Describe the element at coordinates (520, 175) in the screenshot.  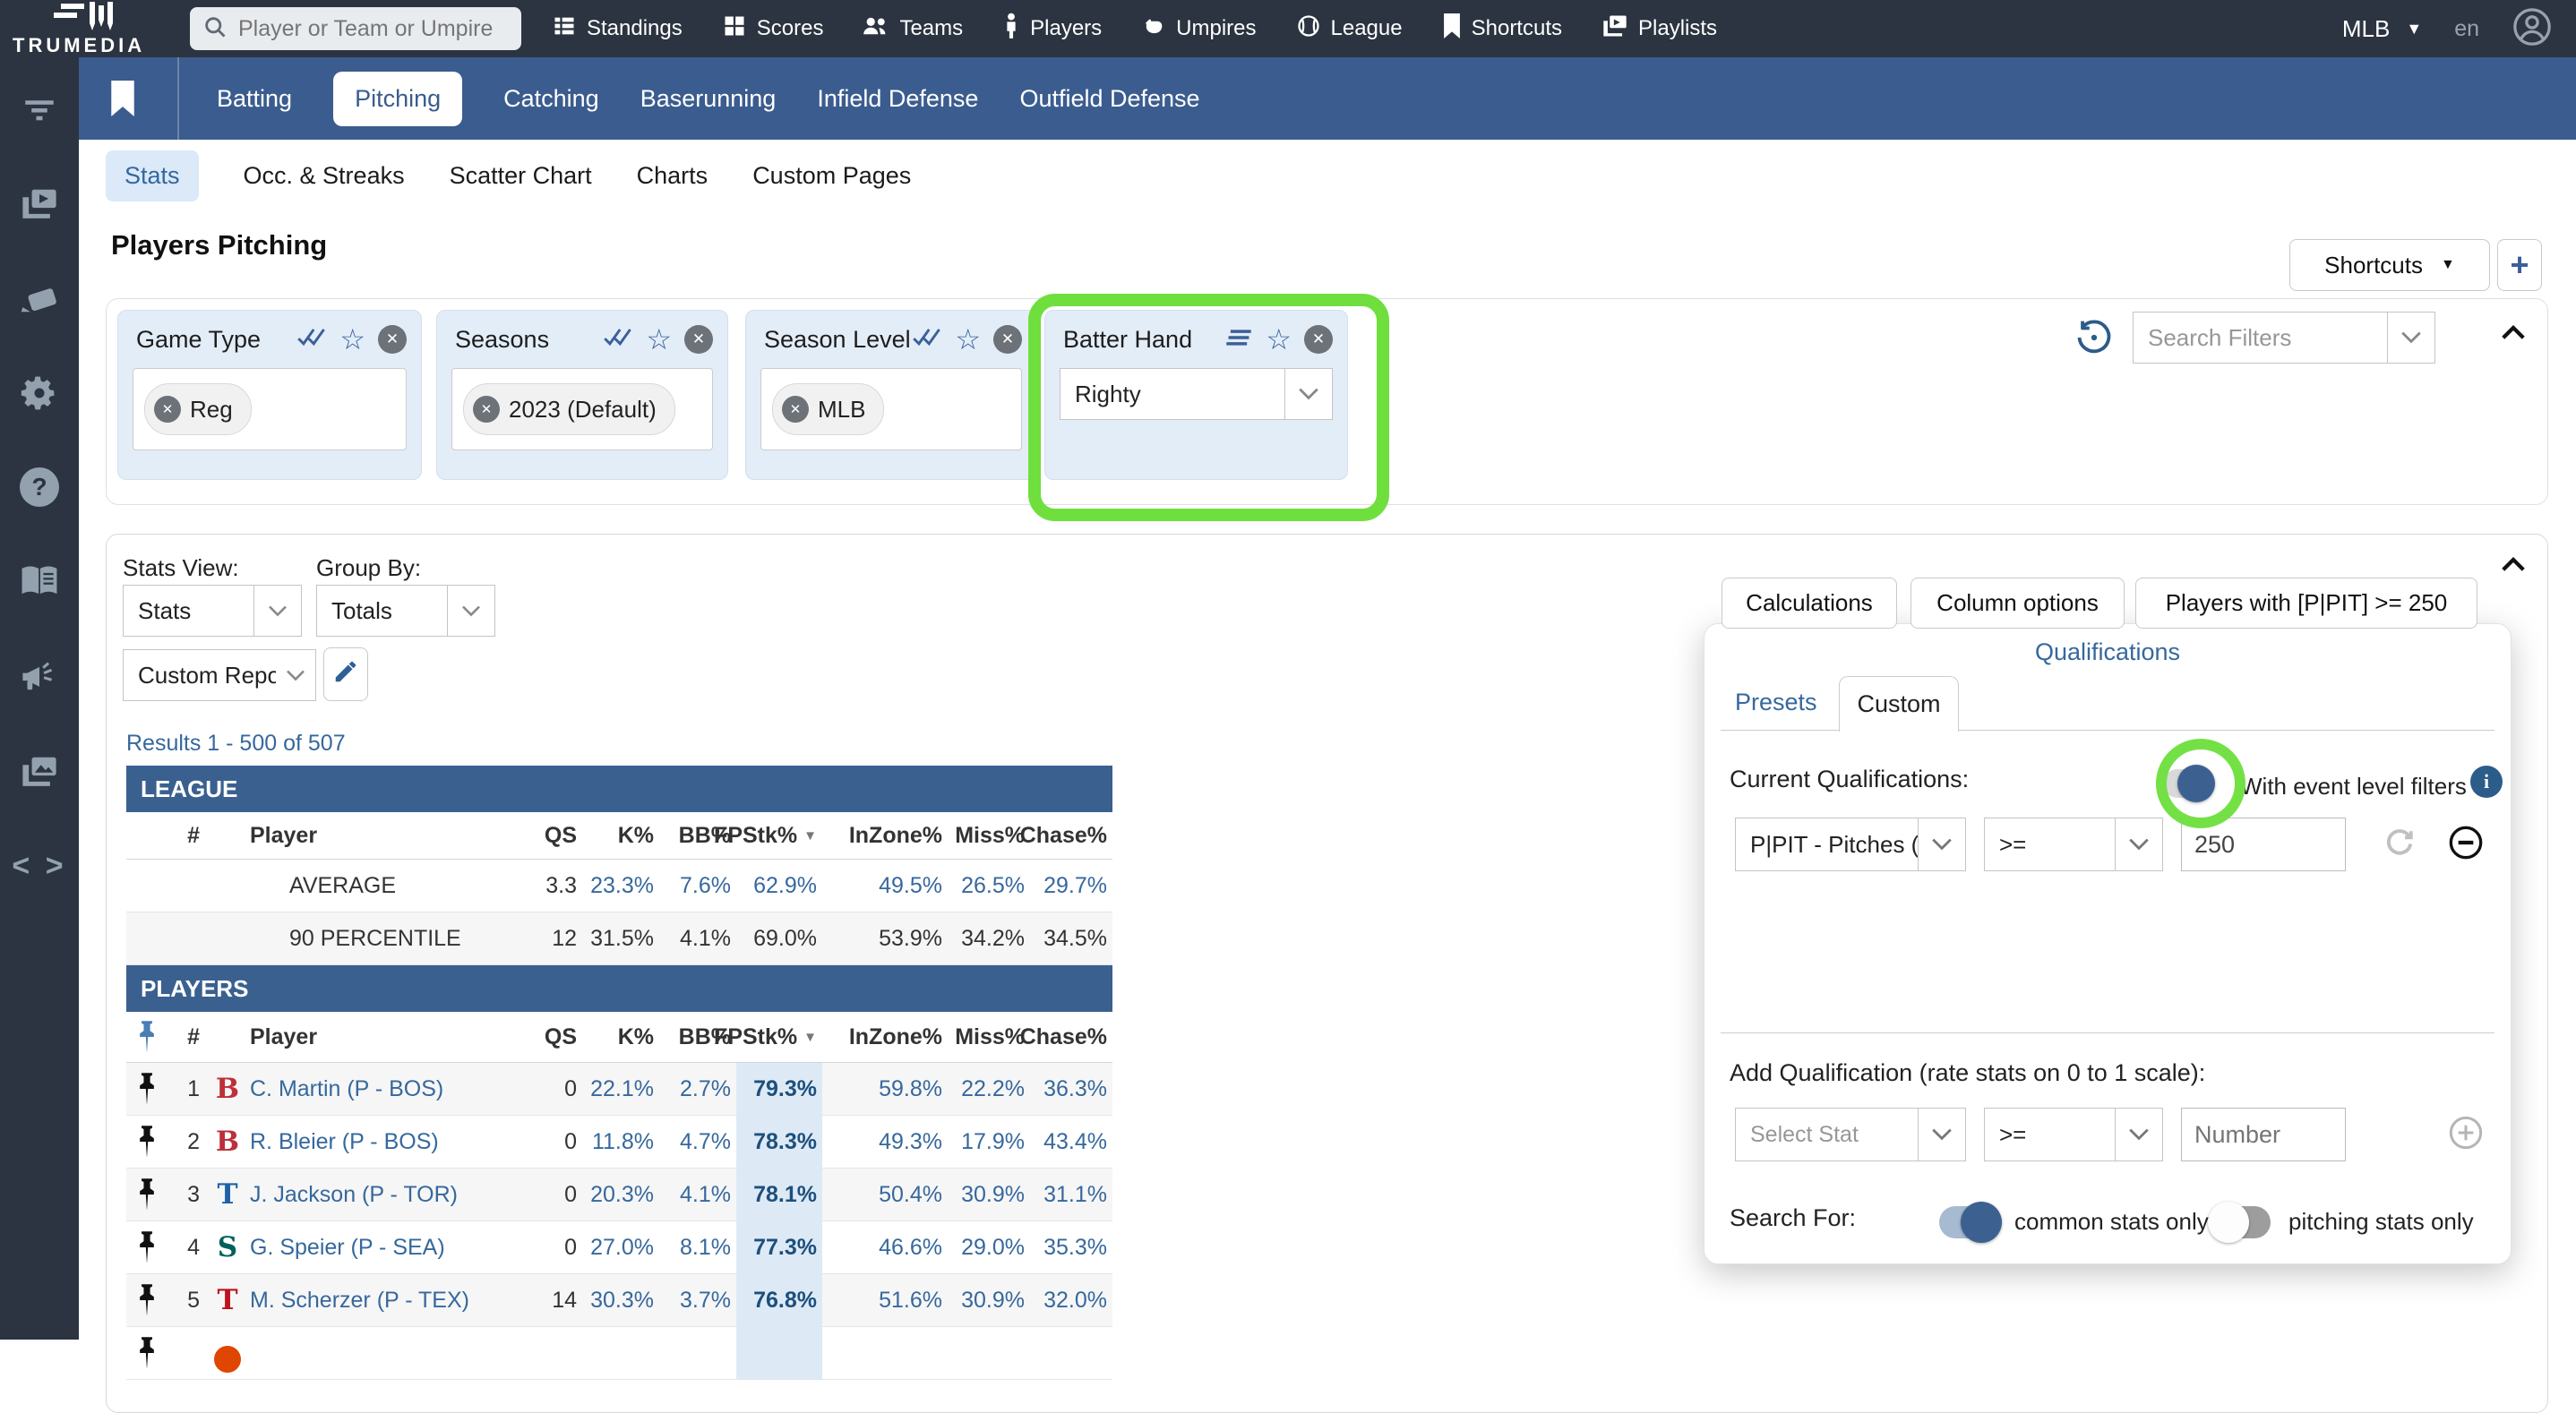
I see `tab-scatter-chart: Scatter Chart` at that location.